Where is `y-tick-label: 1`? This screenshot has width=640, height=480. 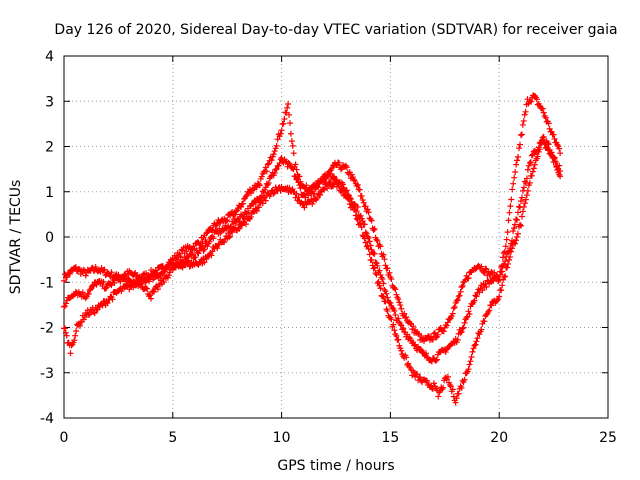 y-tick-label: 1 is located at coordinates (49, 193).